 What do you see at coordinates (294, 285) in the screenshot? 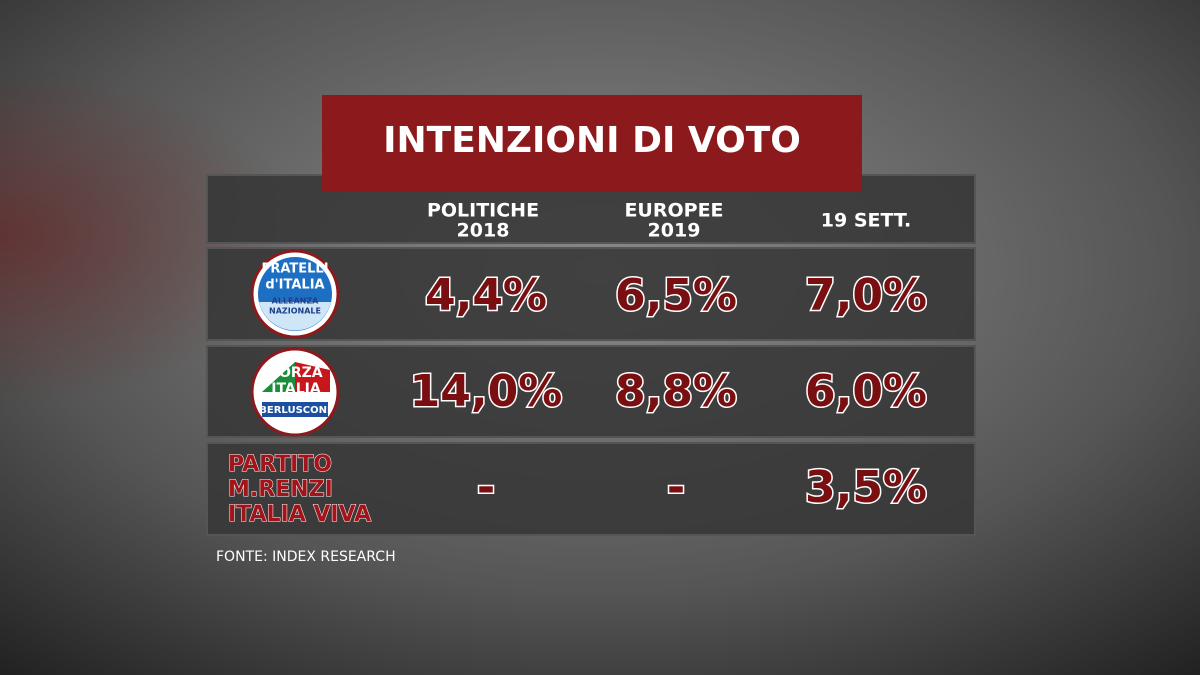
I see `logo-text: d'ITALIA` at bounding box center [294, 285].